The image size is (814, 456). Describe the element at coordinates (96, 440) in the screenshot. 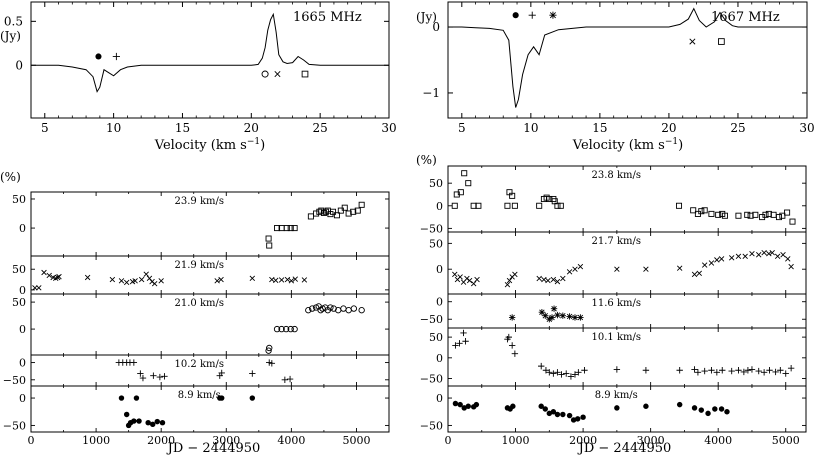

I see `x-tick-label: 1000` at that location.